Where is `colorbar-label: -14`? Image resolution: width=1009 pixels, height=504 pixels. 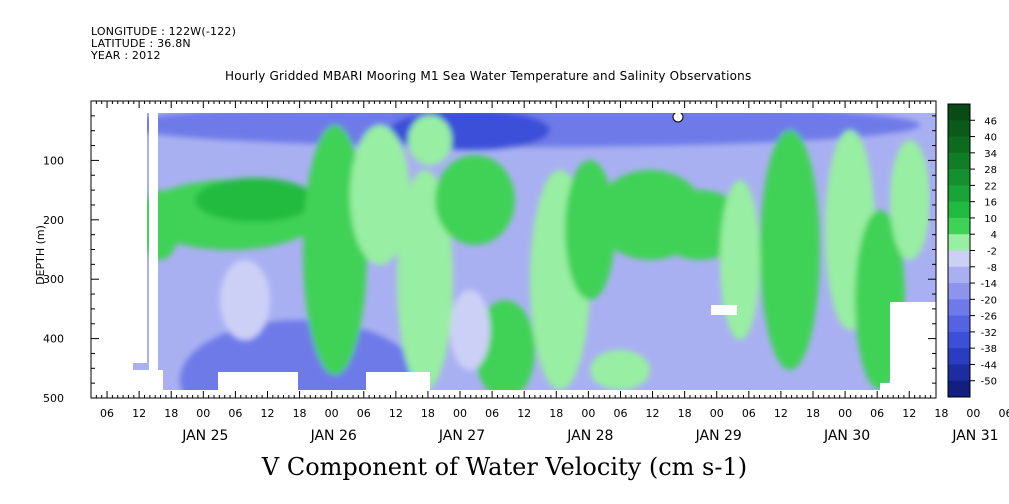 colorbar-label: -14 is located at coordinates (989, 284).